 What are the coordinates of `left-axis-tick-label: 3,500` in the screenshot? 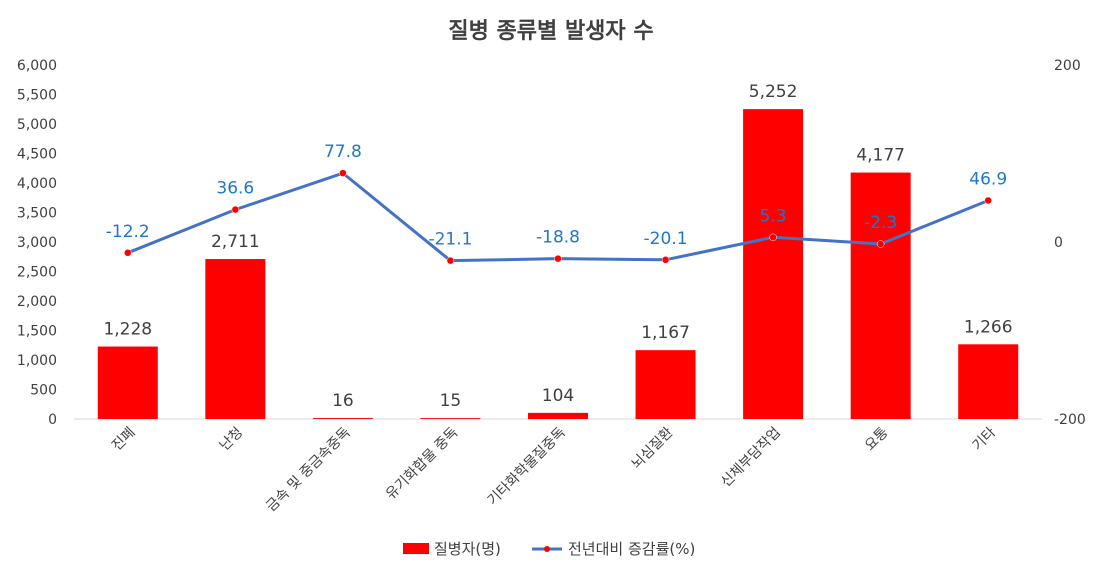 It's located at (37, 214).